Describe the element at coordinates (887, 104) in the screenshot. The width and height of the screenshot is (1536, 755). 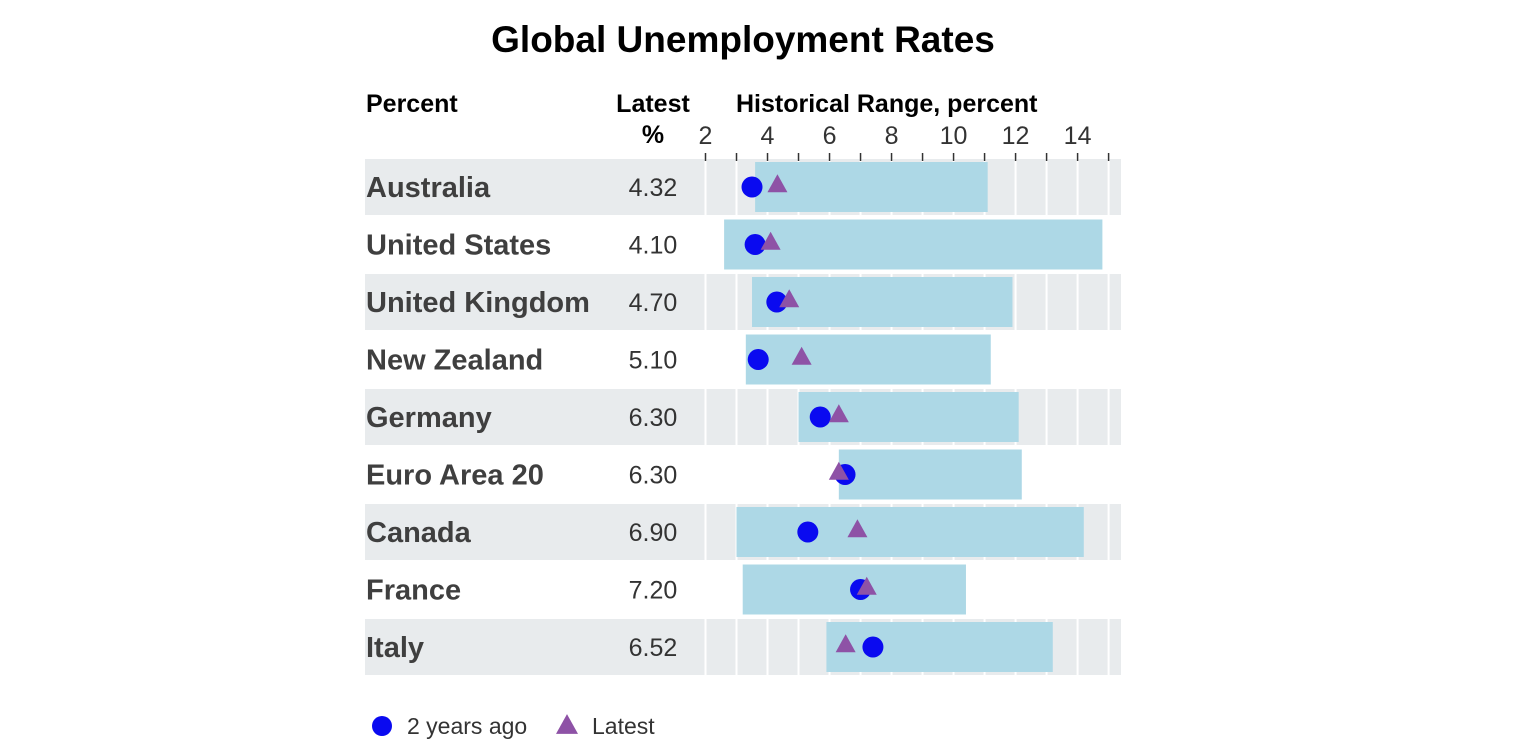
I see `header-historical-range: Historical Range, percent` at that location.